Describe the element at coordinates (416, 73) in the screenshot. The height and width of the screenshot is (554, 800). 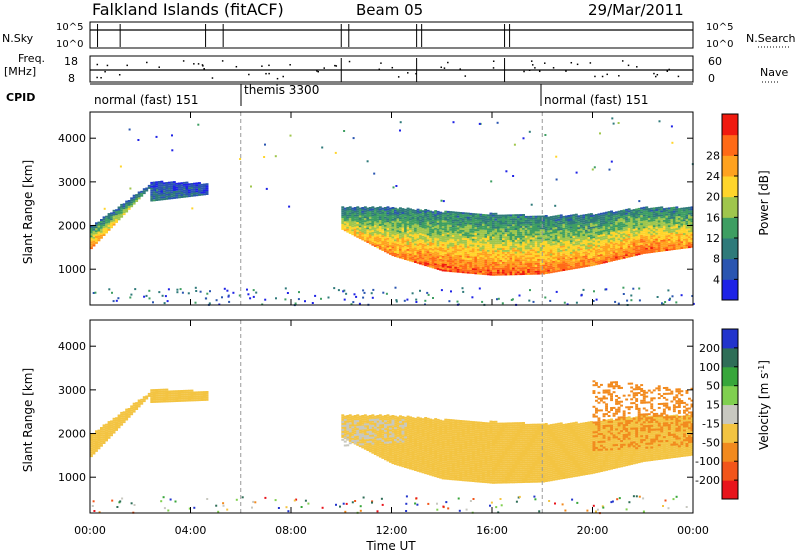
I see `nave-point` at that location.